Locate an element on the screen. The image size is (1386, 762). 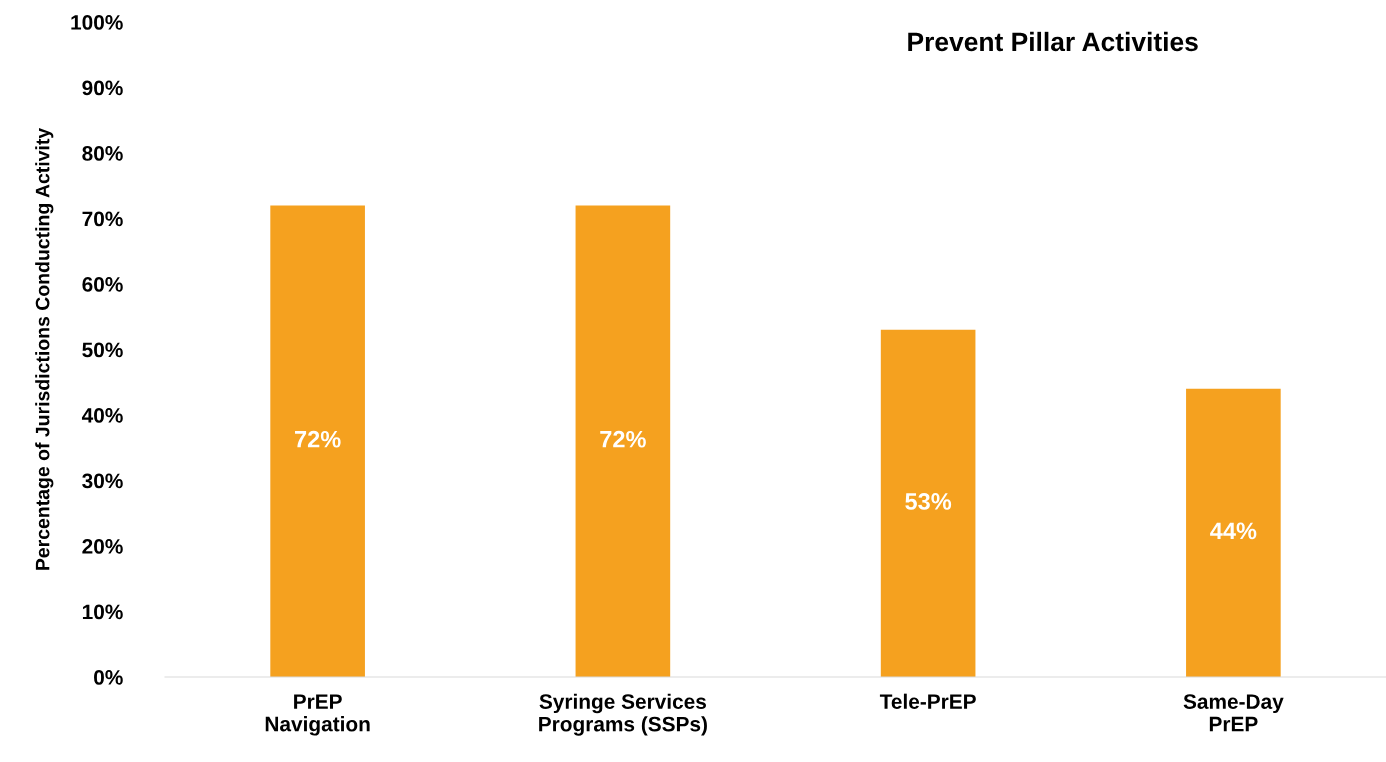
y-tick-label: 10% is located at coordinates (102, 612).